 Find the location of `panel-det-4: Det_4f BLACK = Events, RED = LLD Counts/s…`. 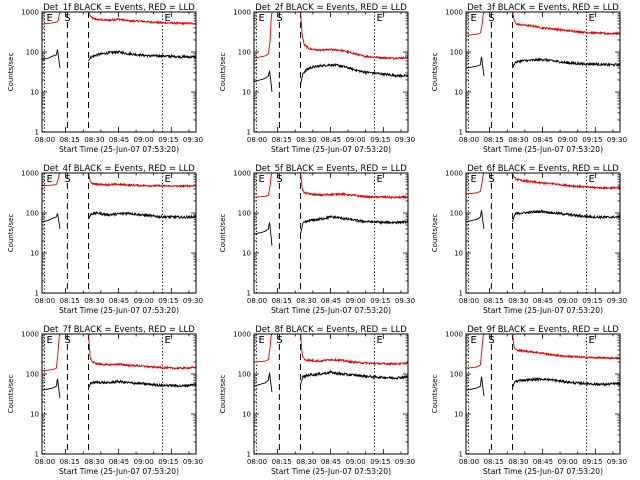

panel-det-4: Det_4f BLACK = Events, RED = LLD Counts/s… is located at coordinates (105, 239).